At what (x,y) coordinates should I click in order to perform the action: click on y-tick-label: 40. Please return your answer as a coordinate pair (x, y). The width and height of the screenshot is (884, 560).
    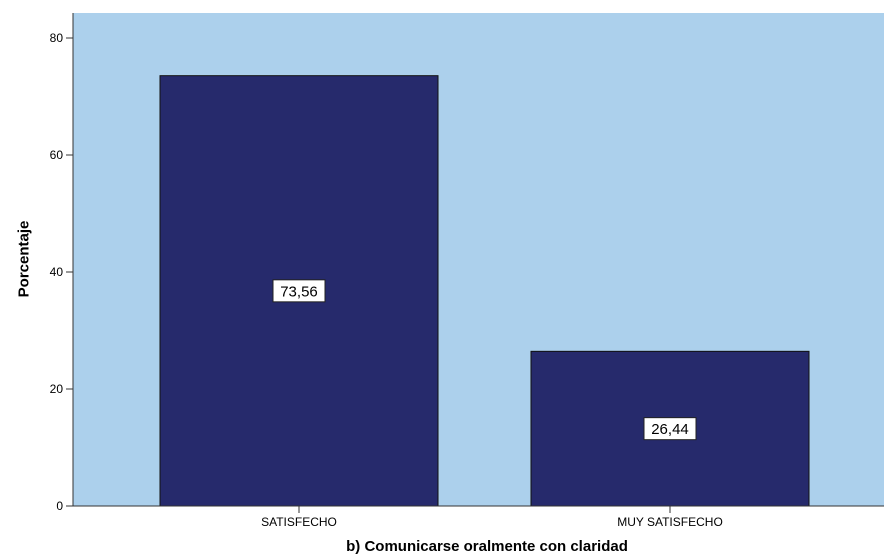
    Looking at the image, I should click on (57, 272).